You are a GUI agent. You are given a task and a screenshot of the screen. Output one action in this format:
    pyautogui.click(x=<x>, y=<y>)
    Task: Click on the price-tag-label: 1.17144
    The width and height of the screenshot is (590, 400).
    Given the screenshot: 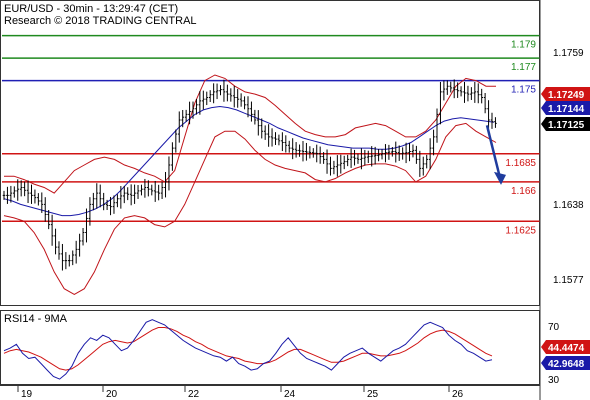 What is the action you would take?
    pyautogui.click(x=566, y=109)
    